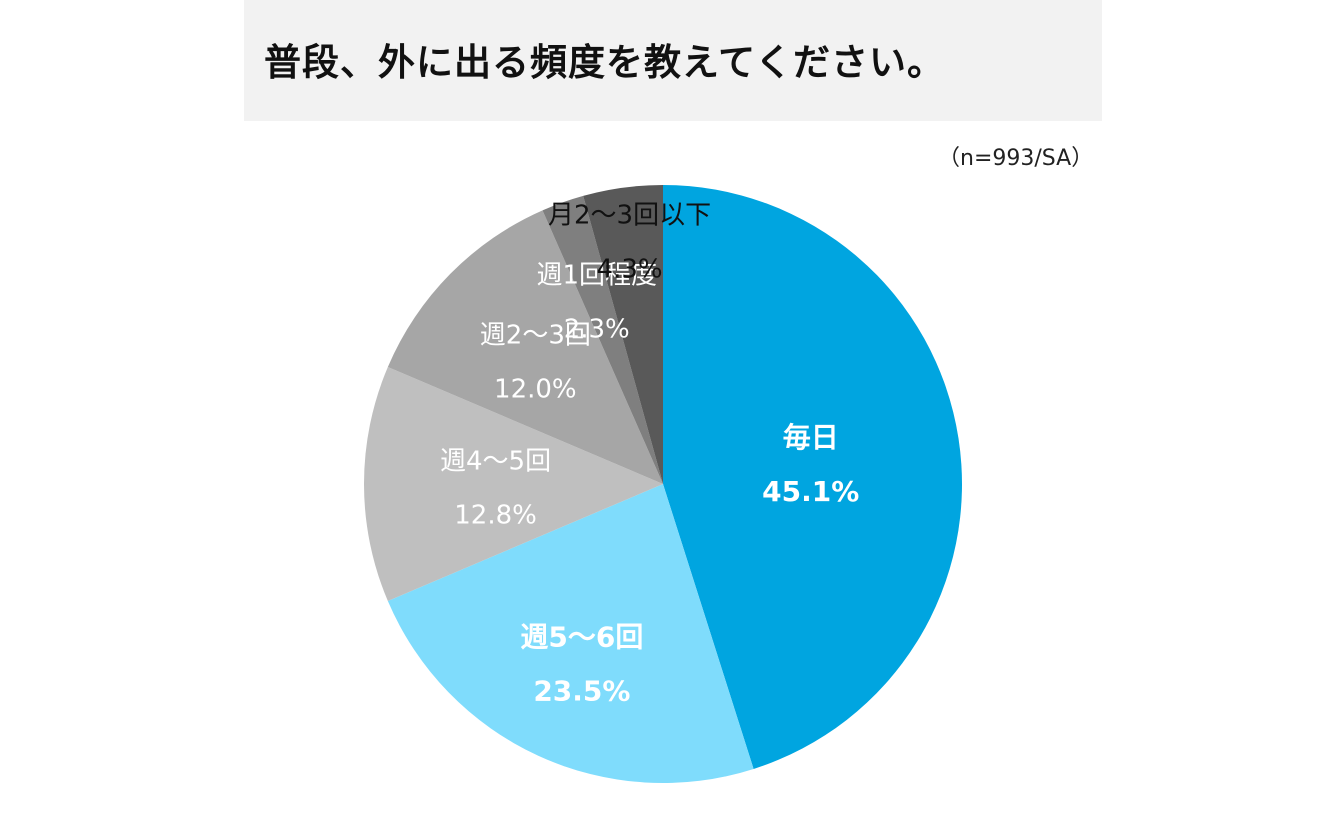 Image resolution: width=1328 pixels, height=833 pixels. What do you see at coordinates (810, 491) in the screenshot?
I see `slice-value-label: 45.1%` at bounding box center [810, 491].